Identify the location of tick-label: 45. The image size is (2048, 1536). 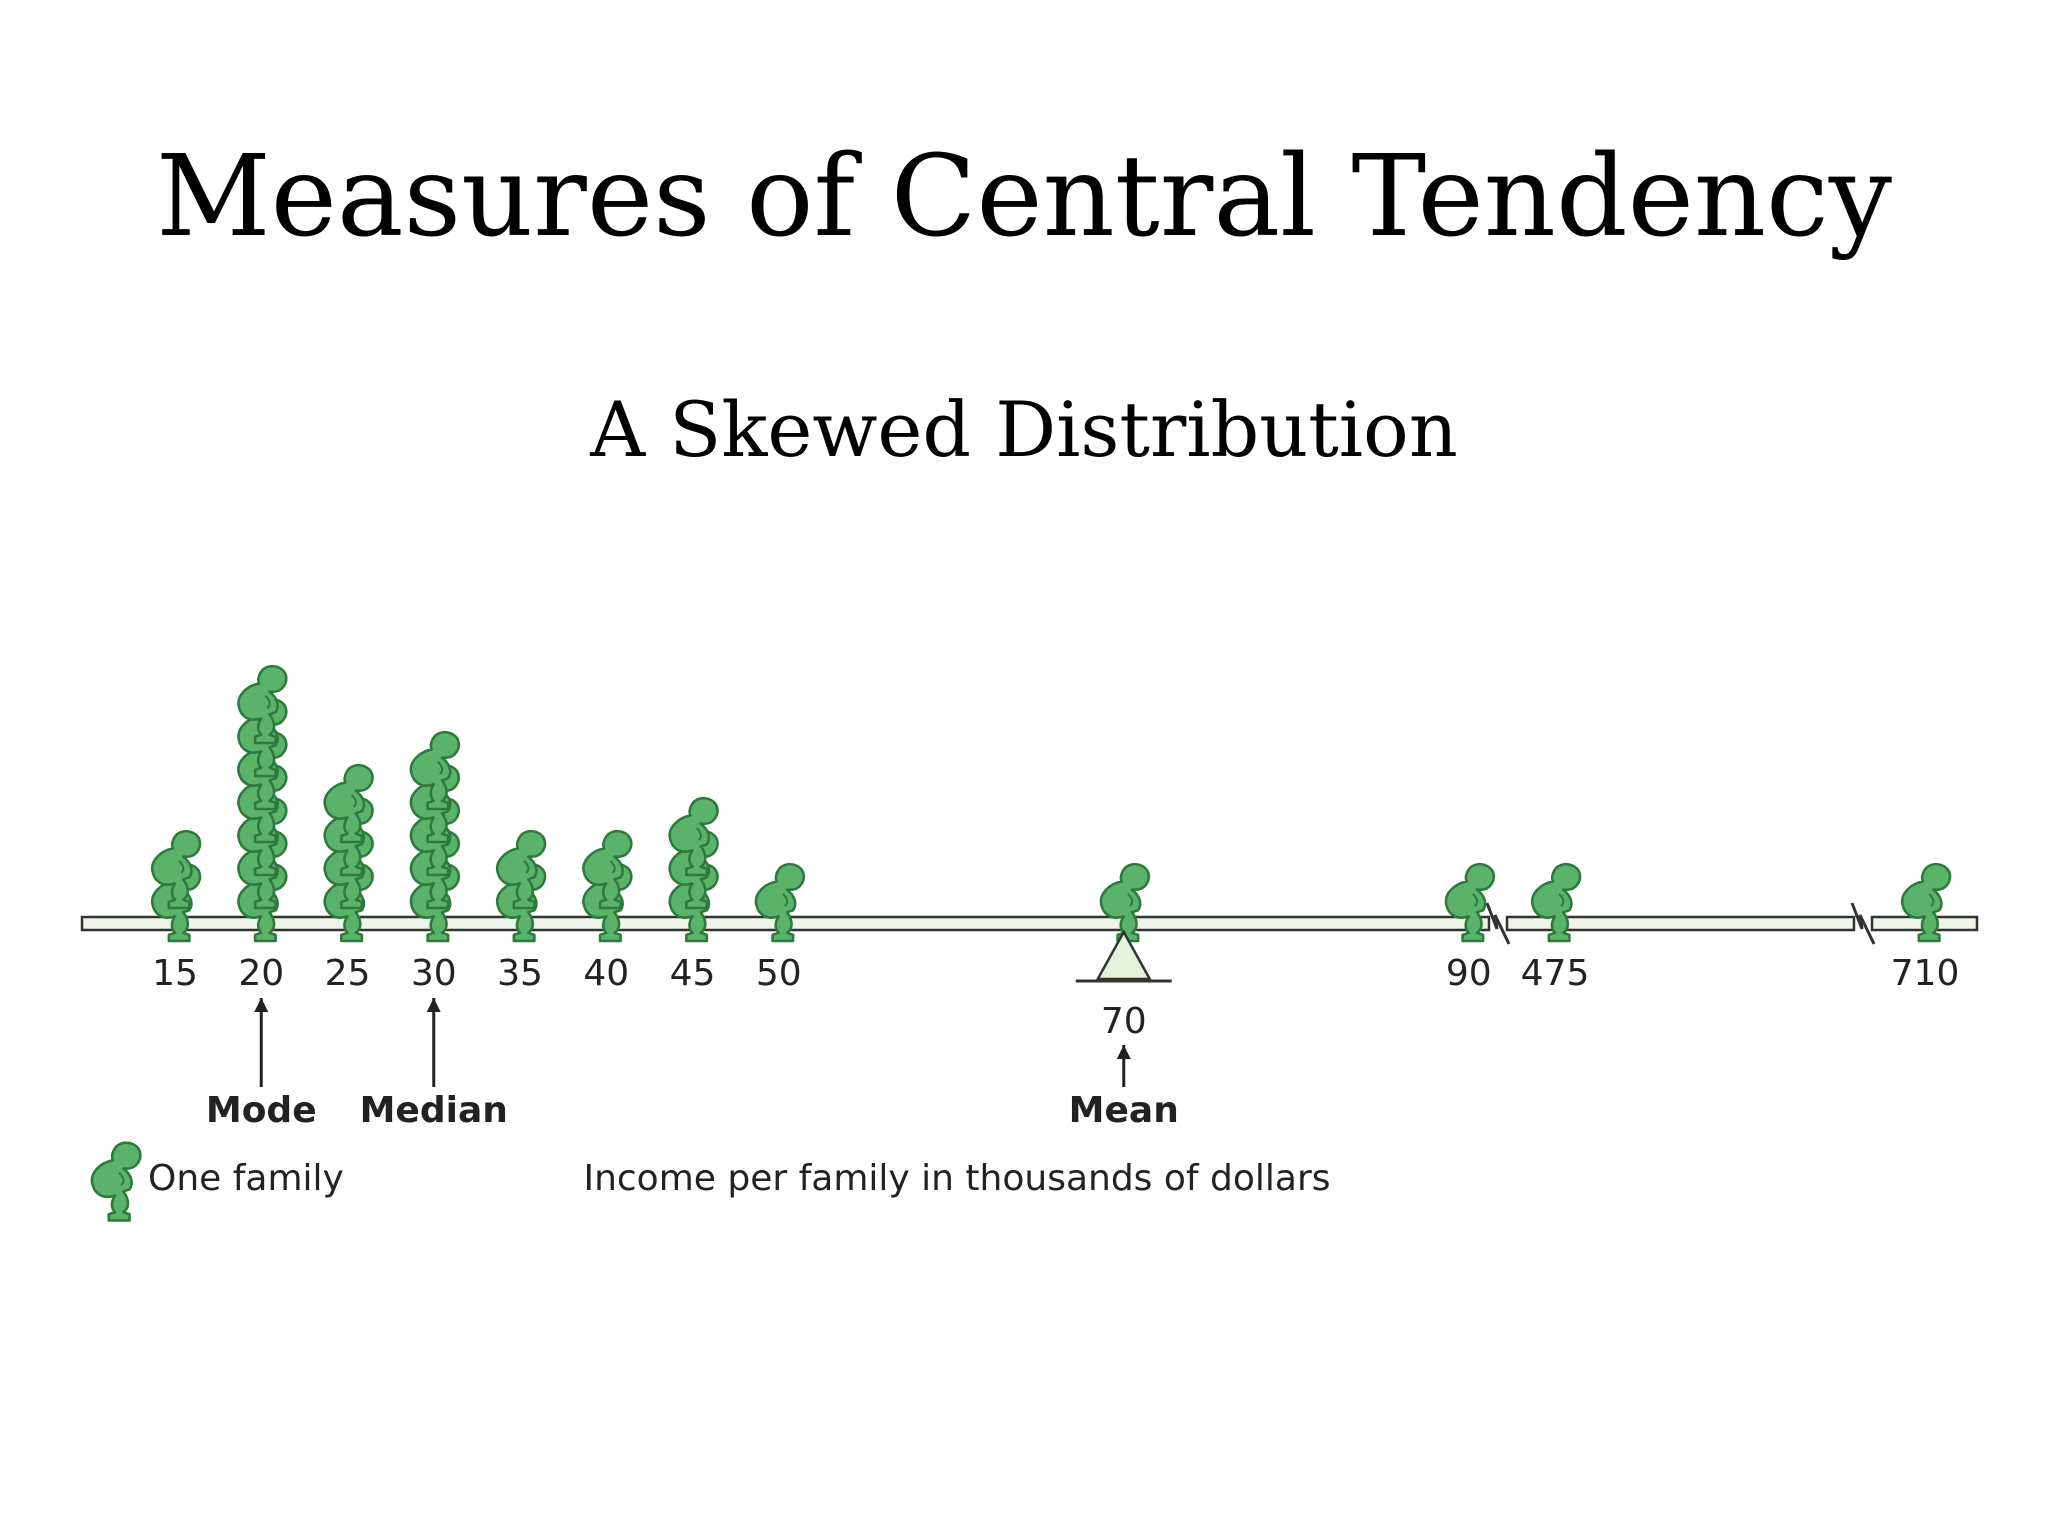
(693, 973).